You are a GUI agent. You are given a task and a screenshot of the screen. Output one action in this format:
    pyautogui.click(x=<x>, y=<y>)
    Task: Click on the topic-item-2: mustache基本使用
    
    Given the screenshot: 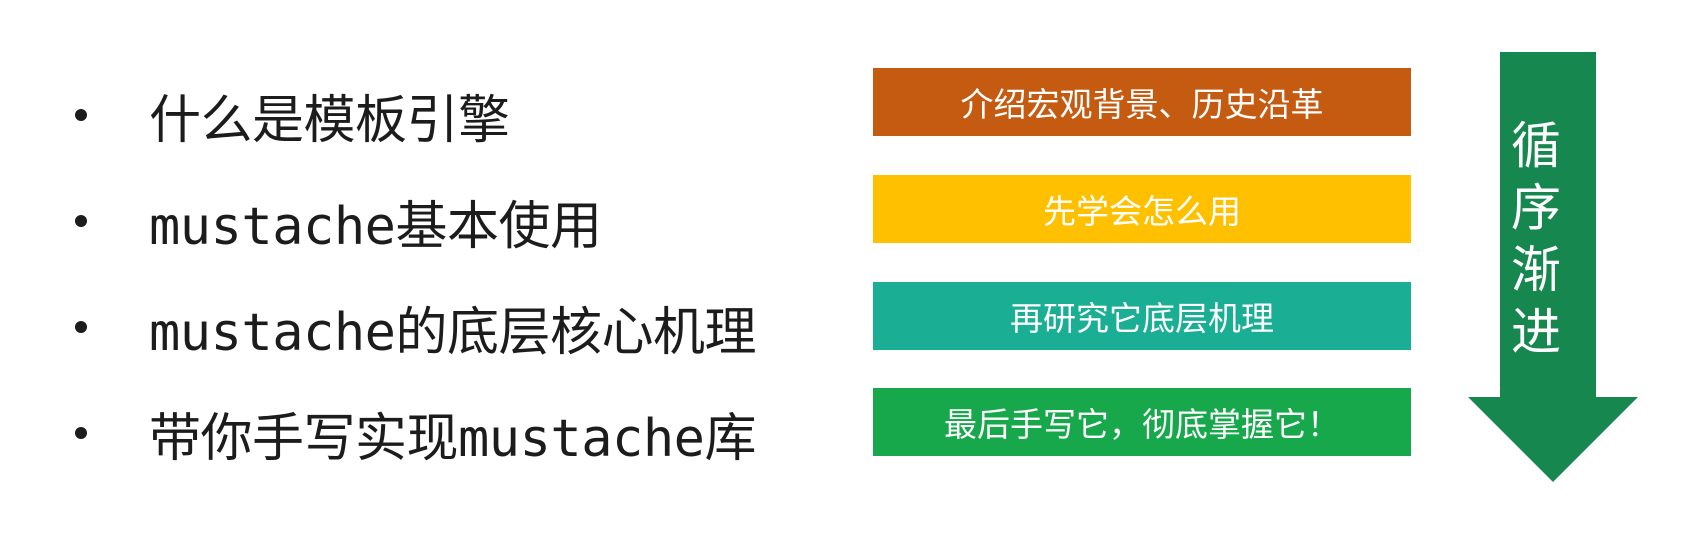 What is the action you would take?
    pyautogui.click(x=415, y=221)
    